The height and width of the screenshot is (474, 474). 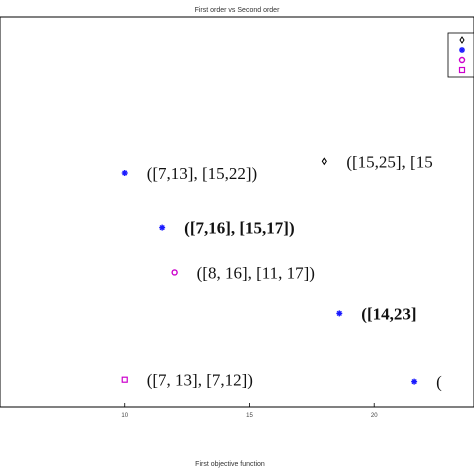 I want to click on x-tick-label: 10, so click(x=124, y=416).